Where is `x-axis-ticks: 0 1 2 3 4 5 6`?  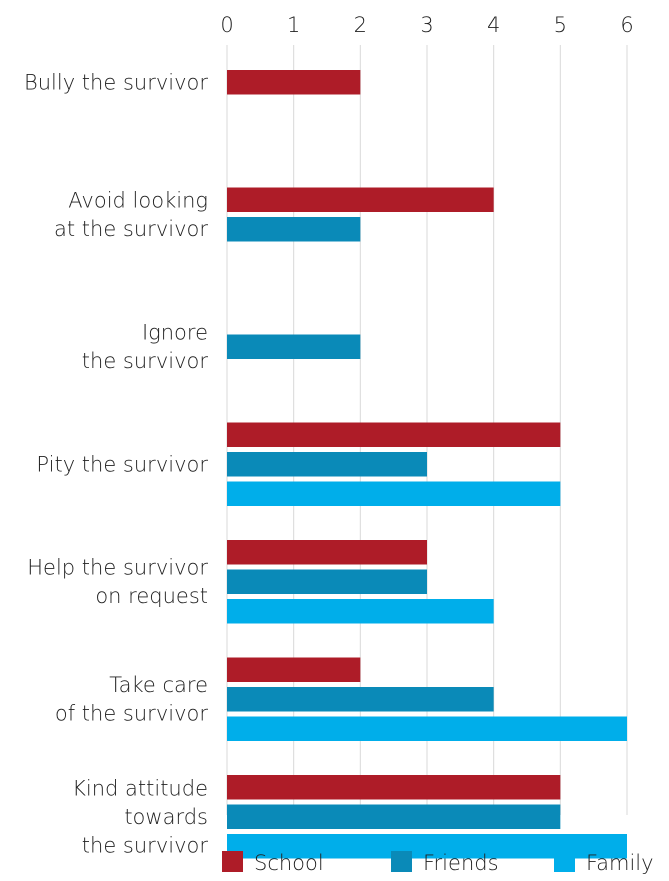 x-axis-ticks: 0 1 2 3 4 5 6 is located at coordinates (426, 25).